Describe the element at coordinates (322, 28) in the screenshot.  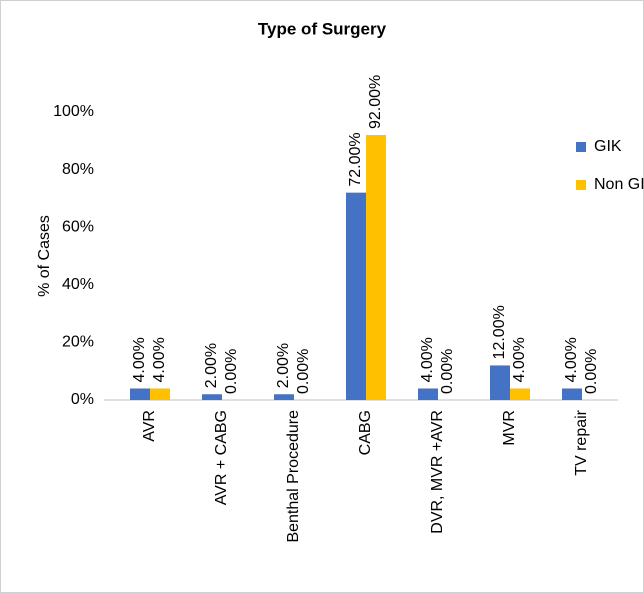
I see `chart-title: Type of Surgery` at that location.